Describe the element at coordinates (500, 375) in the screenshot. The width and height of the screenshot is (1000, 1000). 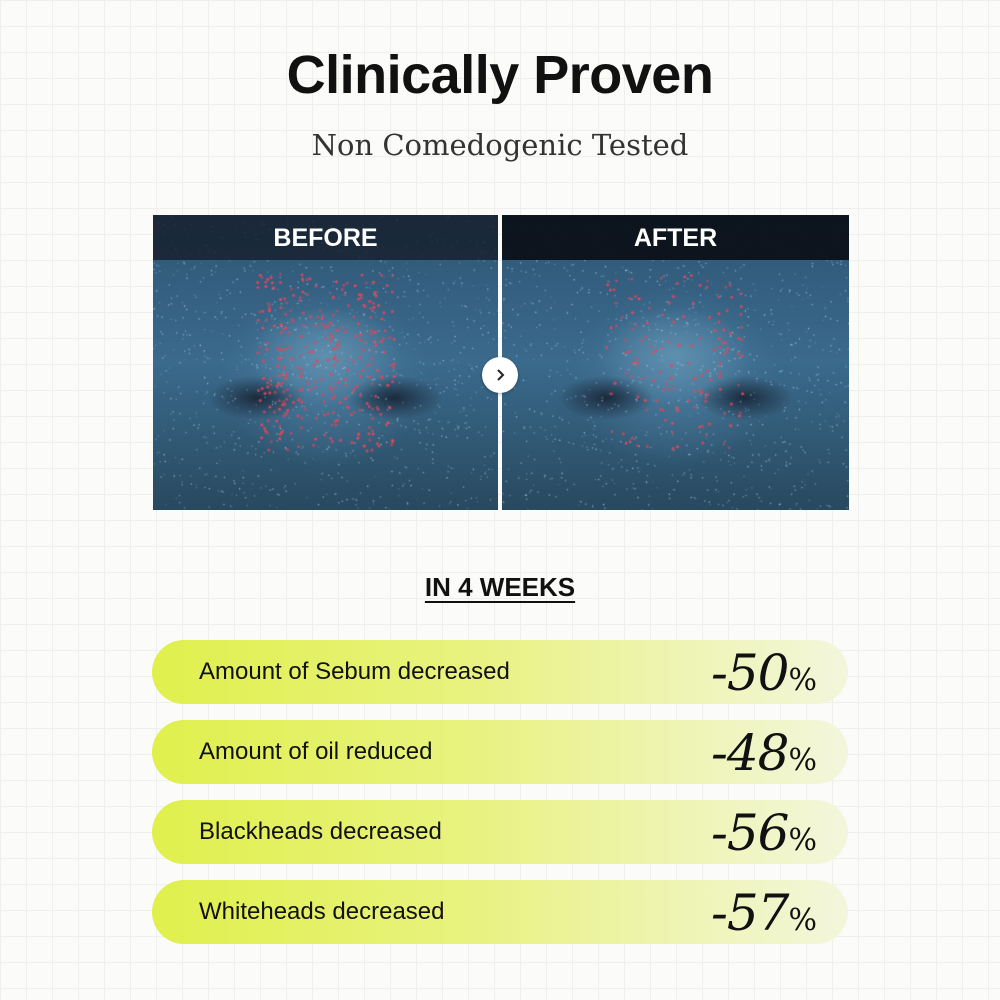
I see `chevron-right-icon` at that location.